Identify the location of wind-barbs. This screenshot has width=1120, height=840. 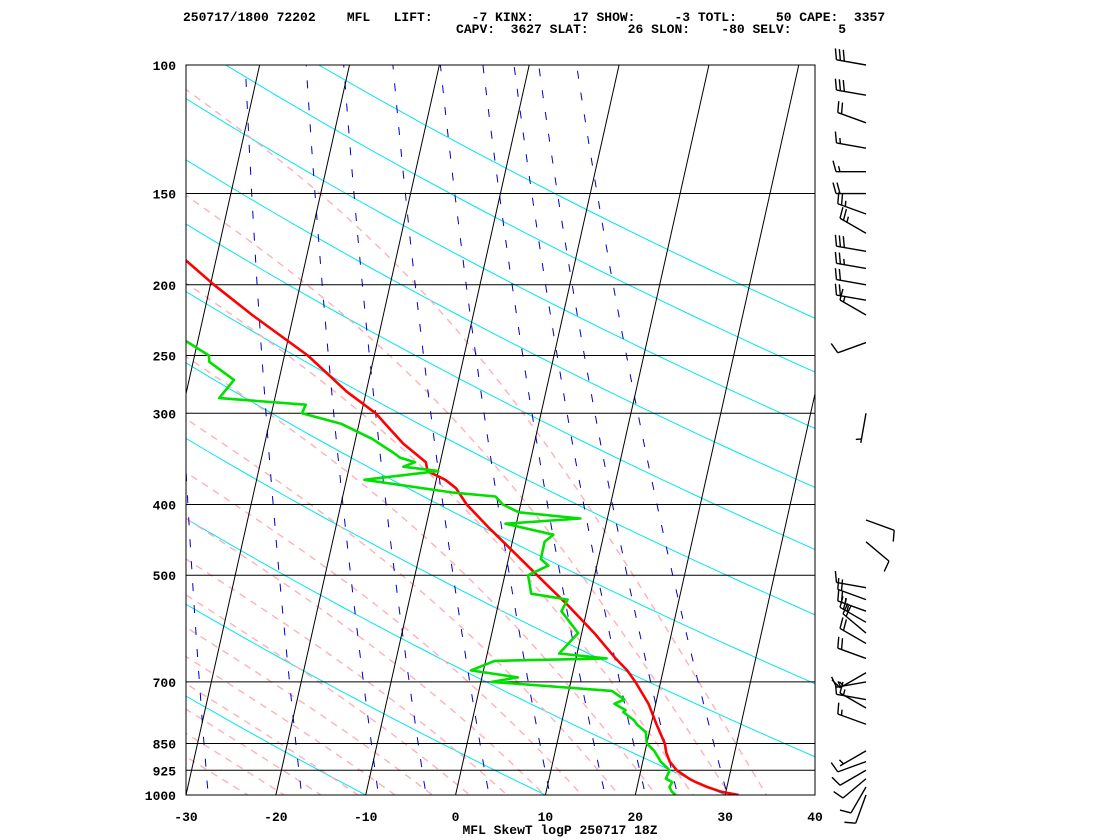
(862, 436).